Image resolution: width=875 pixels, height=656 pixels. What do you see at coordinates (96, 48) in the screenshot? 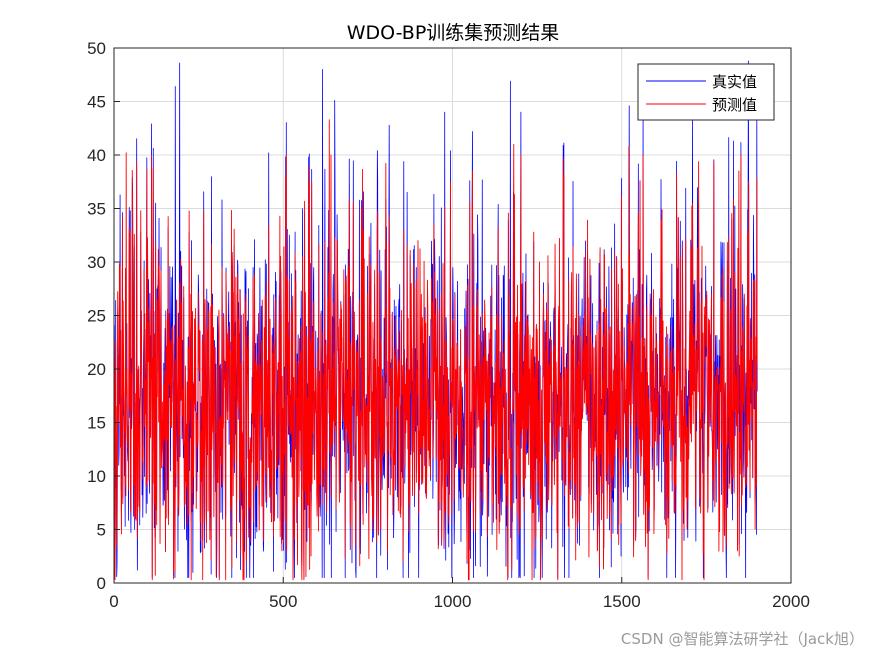
I see `y-tick-label: 50` at bounding box center [96, 48].